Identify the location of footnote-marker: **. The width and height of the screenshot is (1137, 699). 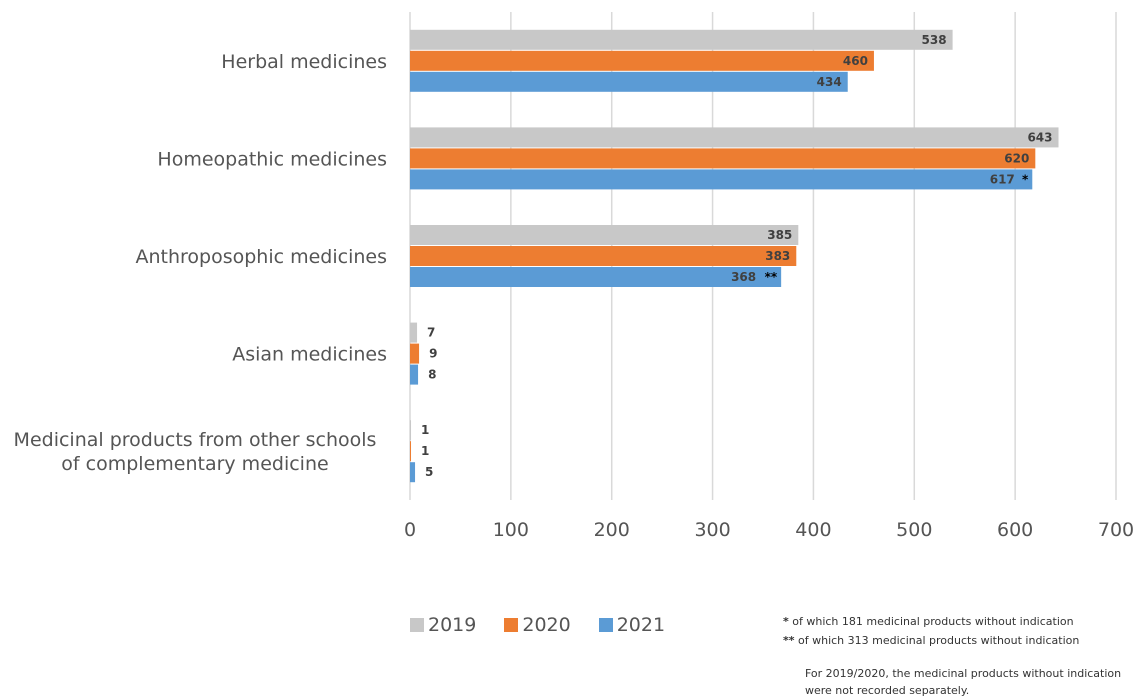
(771, 277).